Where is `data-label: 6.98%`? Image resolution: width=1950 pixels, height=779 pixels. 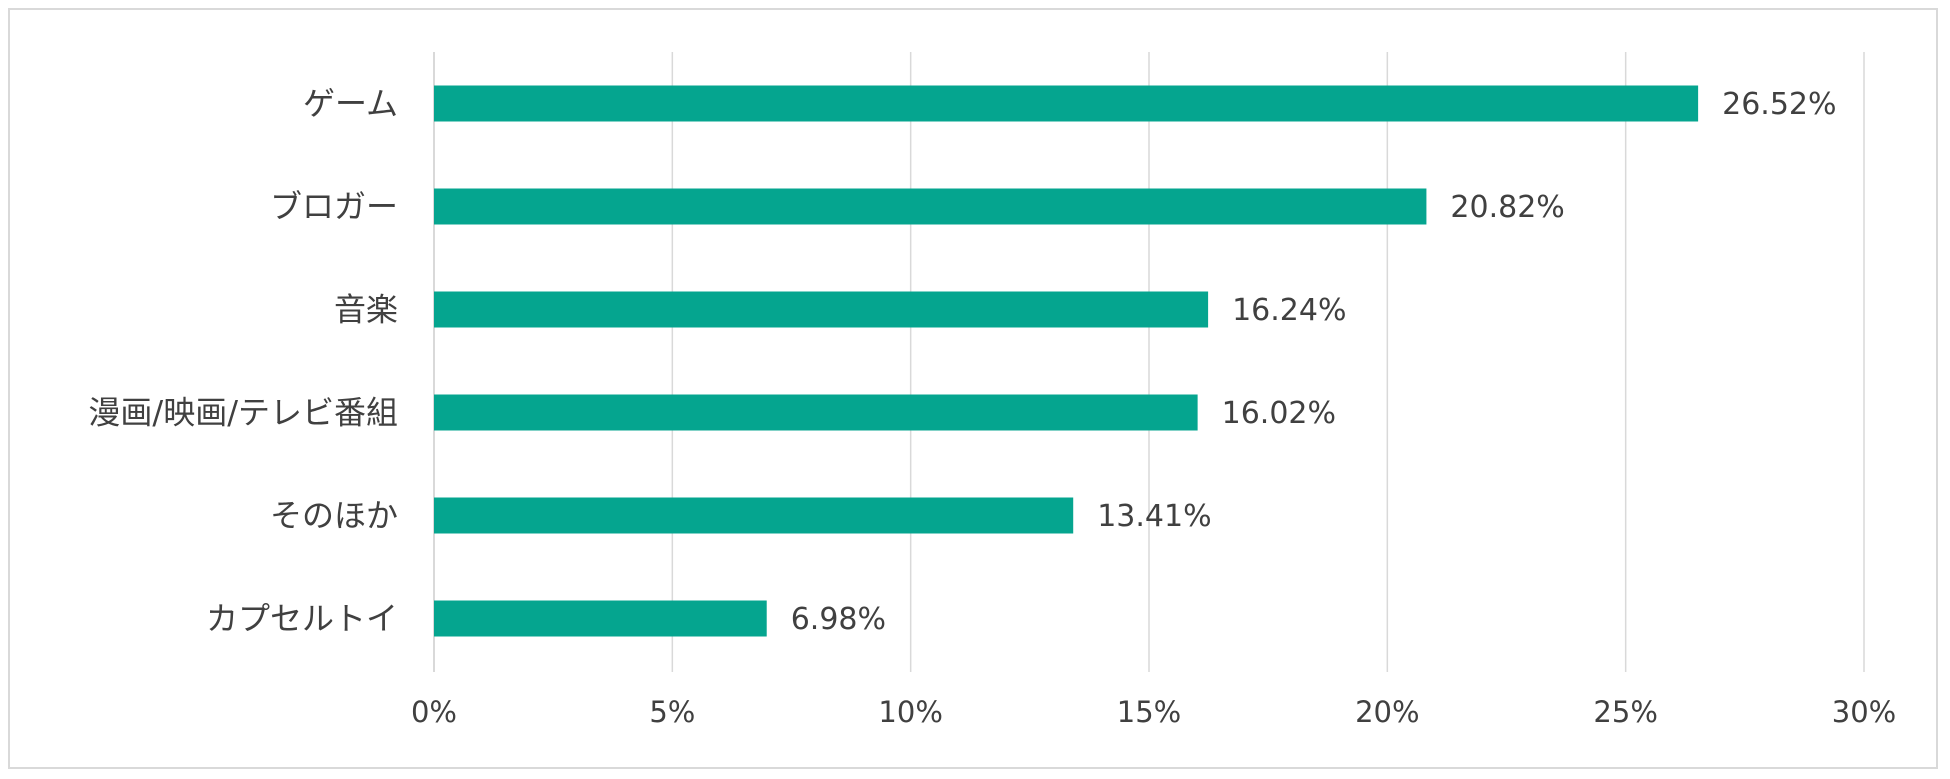 data-label: 6.98% is located at coordinates (838, 619).